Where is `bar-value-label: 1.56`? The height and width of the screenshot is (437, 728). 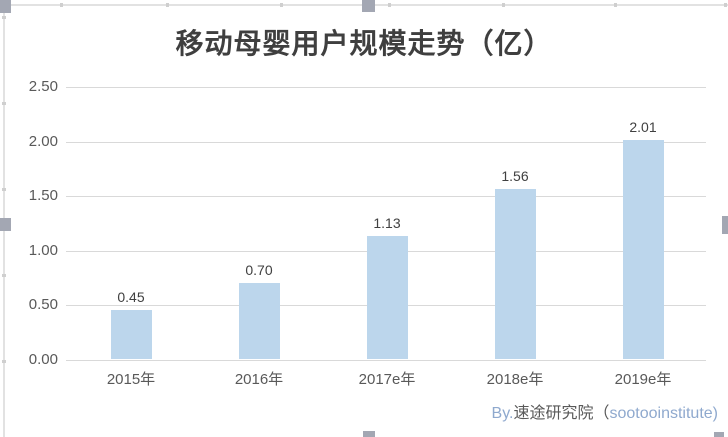 bar-value-label: 1.56 is located at coordinates (515, 176).